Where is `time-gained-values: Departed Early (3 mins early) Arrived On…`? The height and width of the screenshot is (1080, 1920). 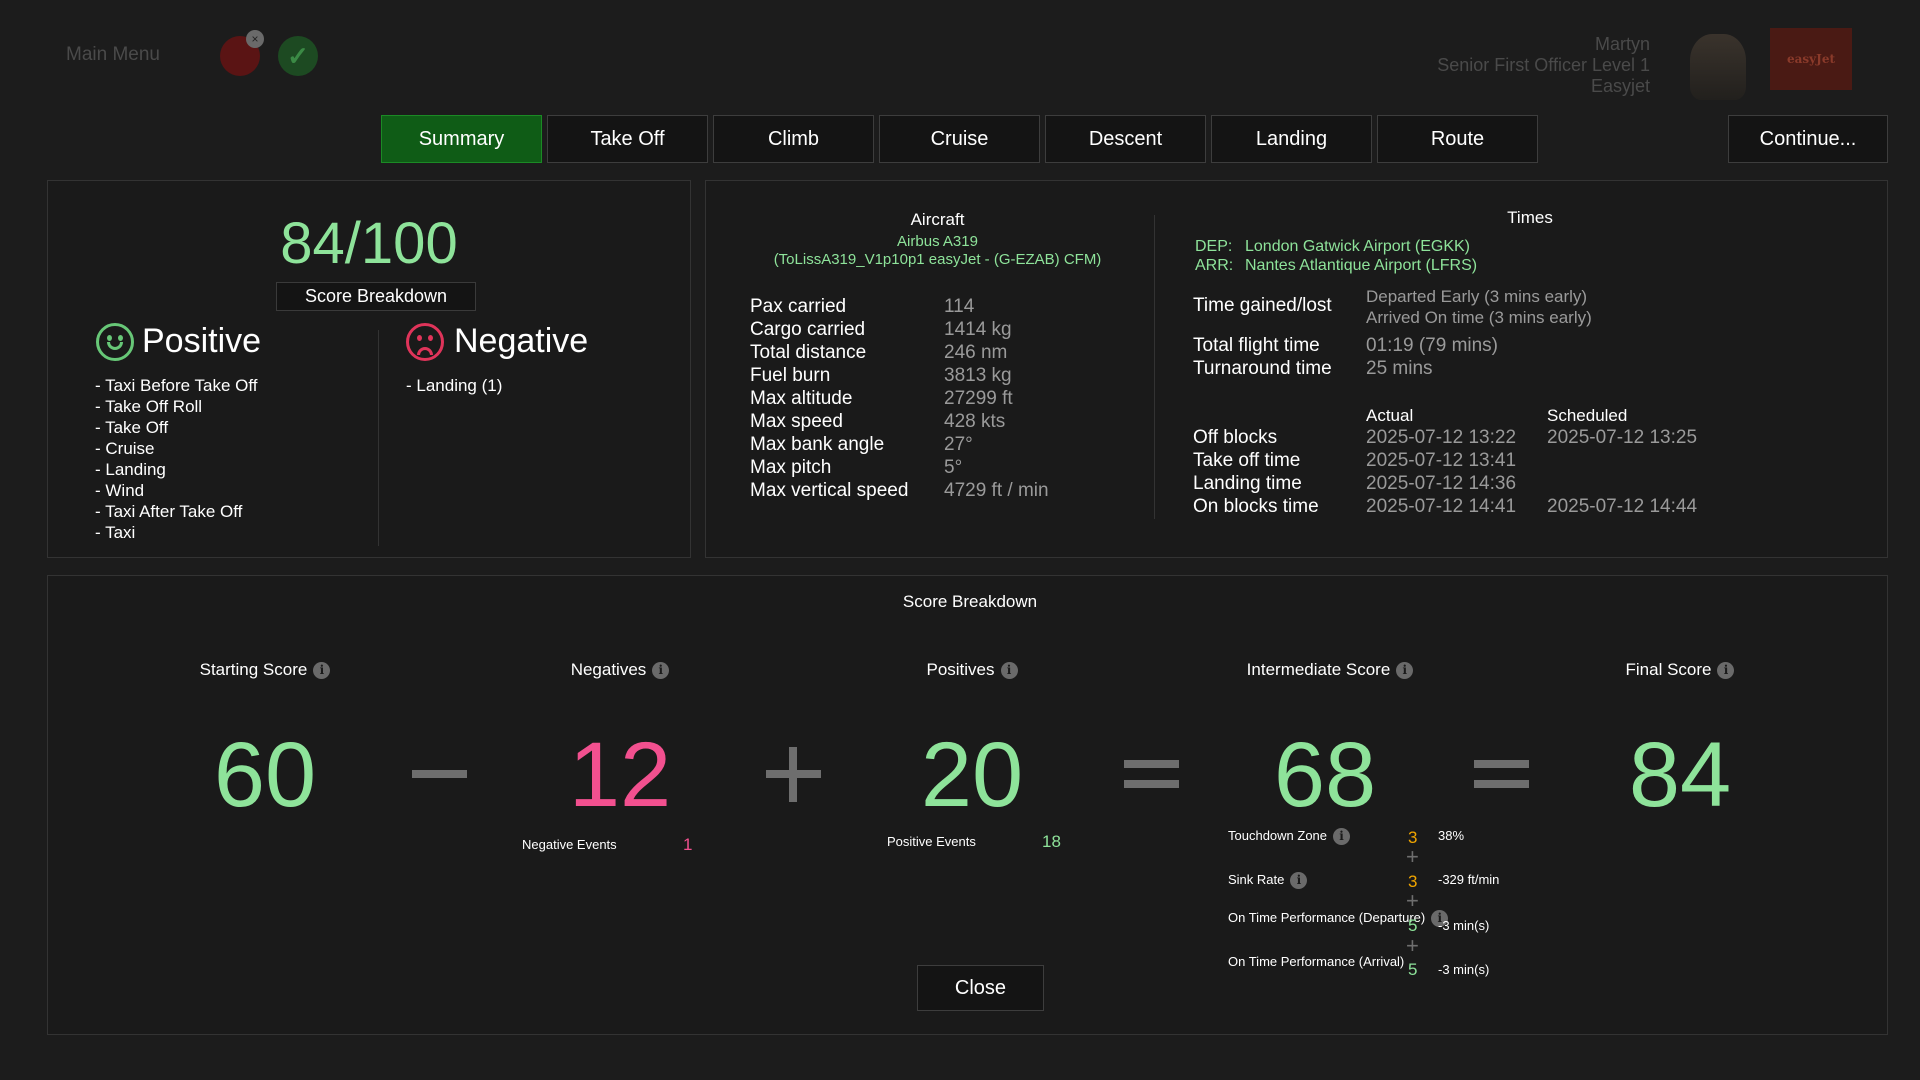 time-gained-values: Departed Early (3 mins early) Arrived On… is located at coordinates (1479, 307).